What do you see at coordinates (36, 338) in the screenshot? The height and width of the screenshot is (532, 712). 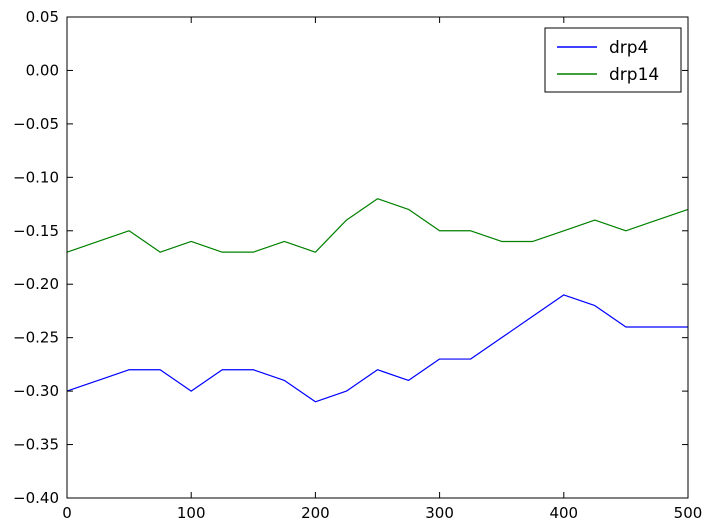 I see `y-tick-label: −0.25` at bounding box center [36, 338].